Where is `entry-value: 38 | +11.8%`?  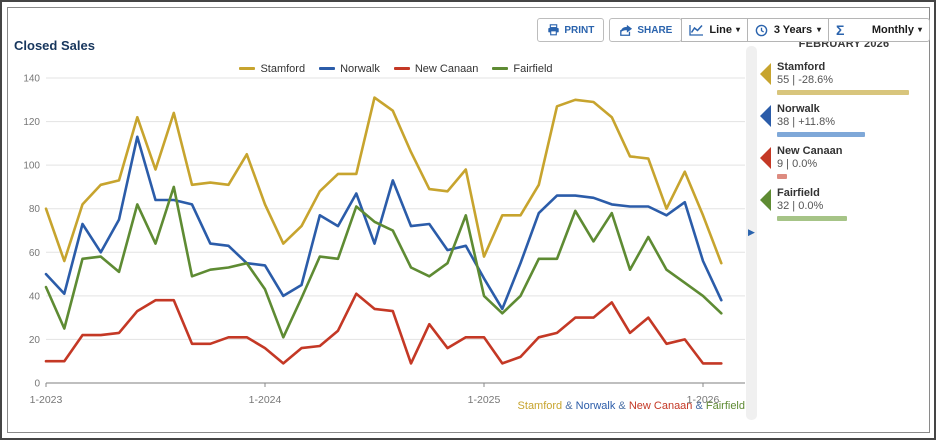 entry-value: 38 | +11.8% is located at coordinates (806, 122).